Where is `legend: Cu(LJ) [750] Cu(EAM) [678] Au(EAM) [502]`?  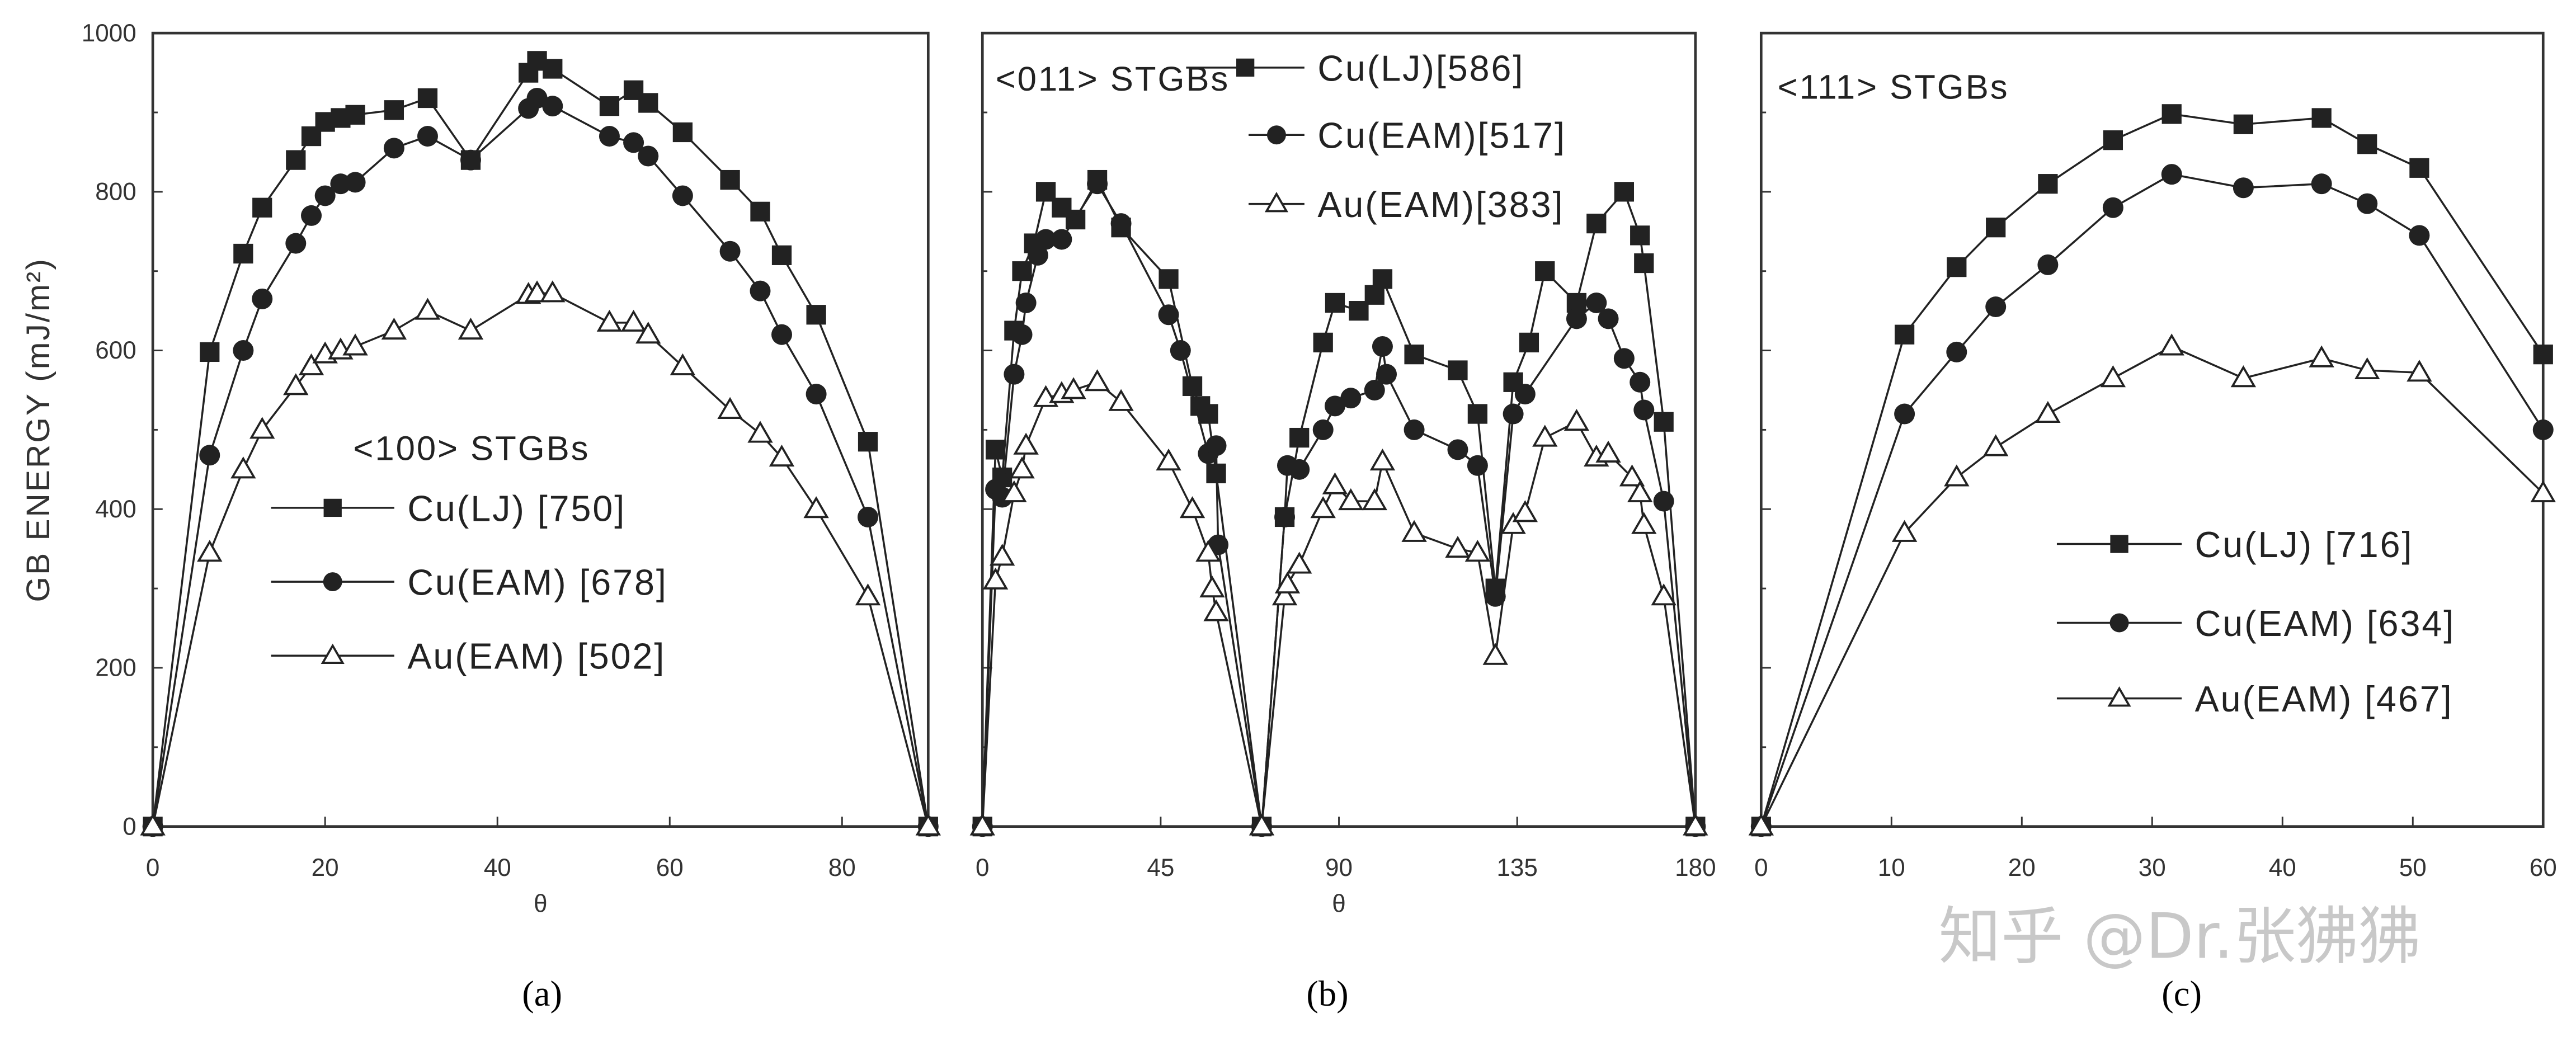 legend: Cu(LJ) [750] Cu(EAM) [678] Au(EAM) [502] is located at coordinates (468, 583).